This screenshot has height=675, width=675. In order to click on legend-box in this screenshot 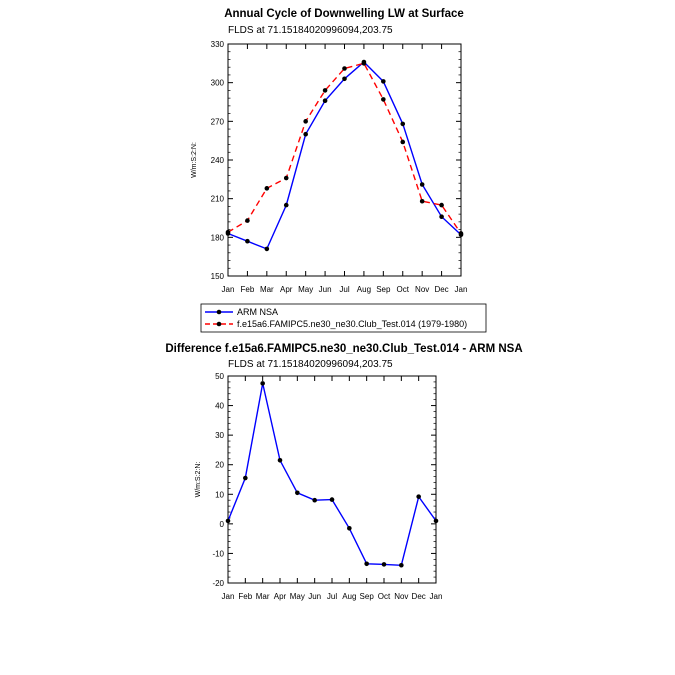, I will do `click(343, 318)`.